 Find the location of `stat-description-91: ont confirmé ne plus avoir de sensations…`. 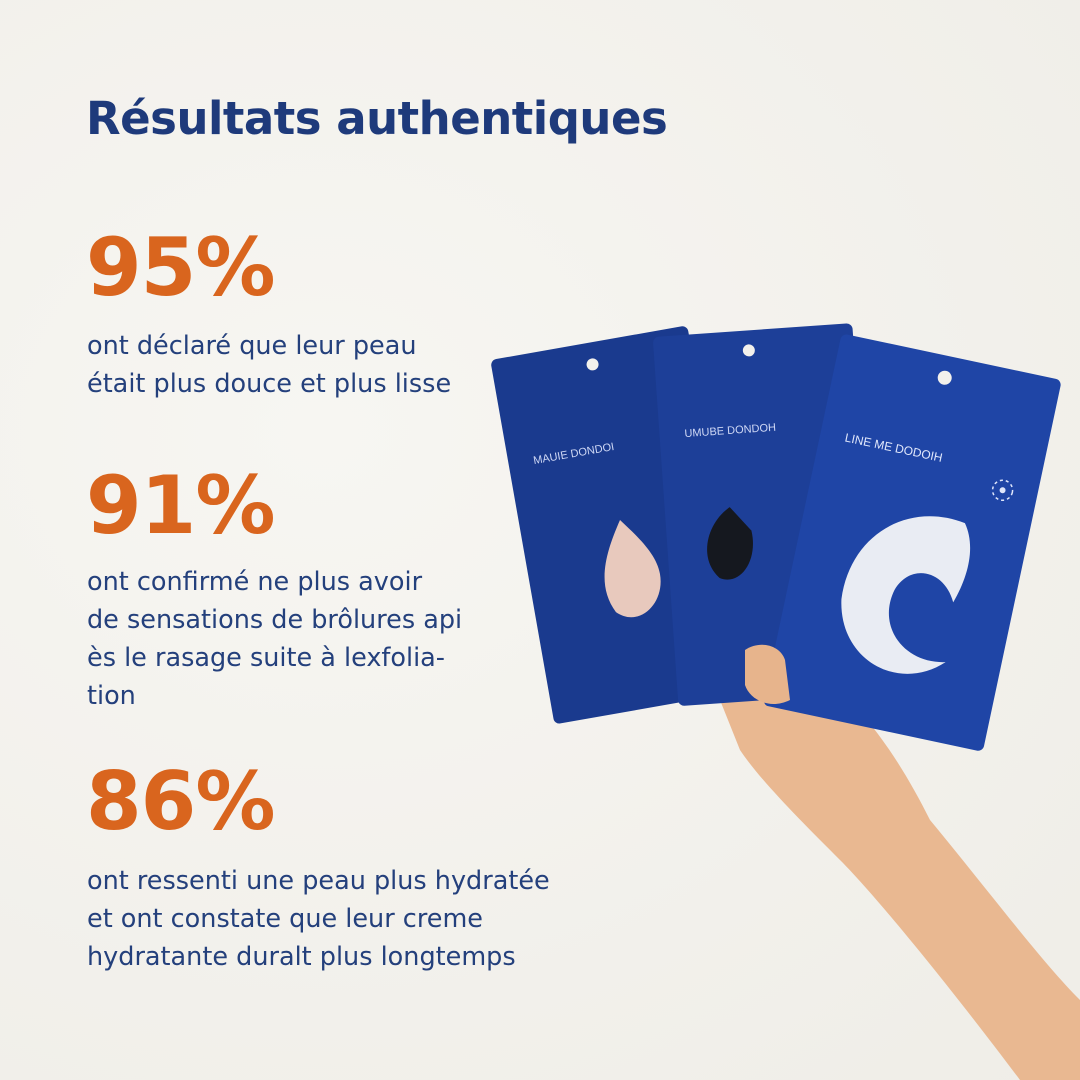

stat-description-91: ont confirmé ne plus avoir de sensations… is located at coordinates (275, 639).